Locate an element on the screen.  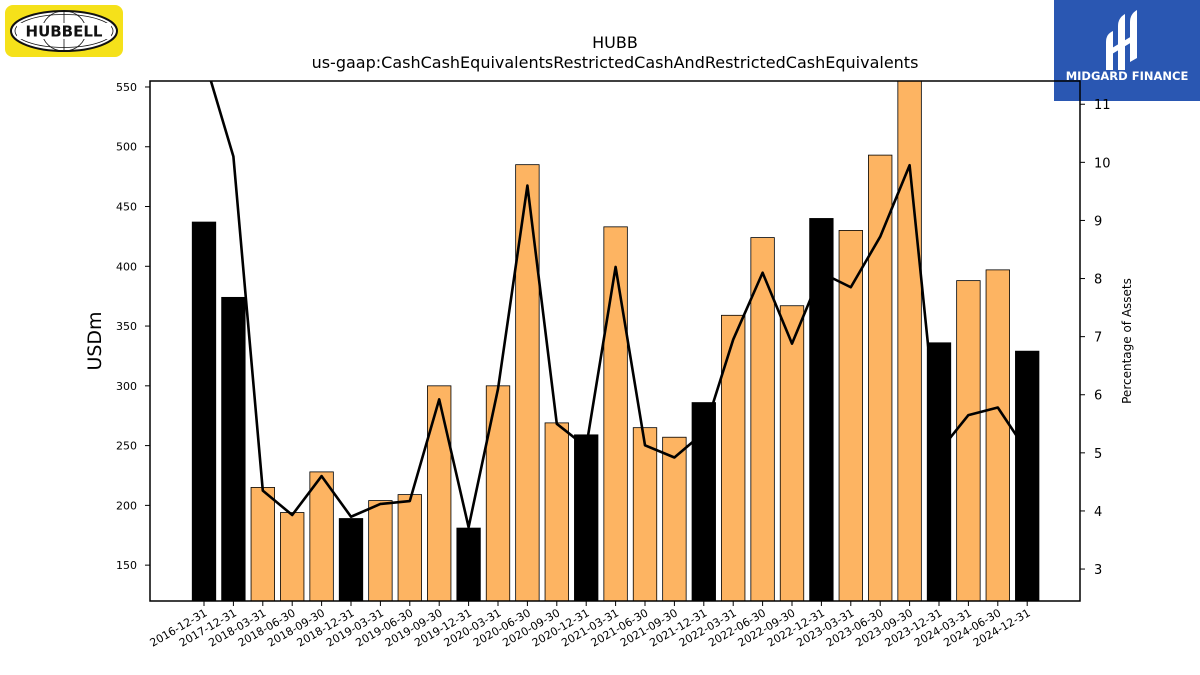
y-tick-label: 300 is located at coordinates (126, 386).